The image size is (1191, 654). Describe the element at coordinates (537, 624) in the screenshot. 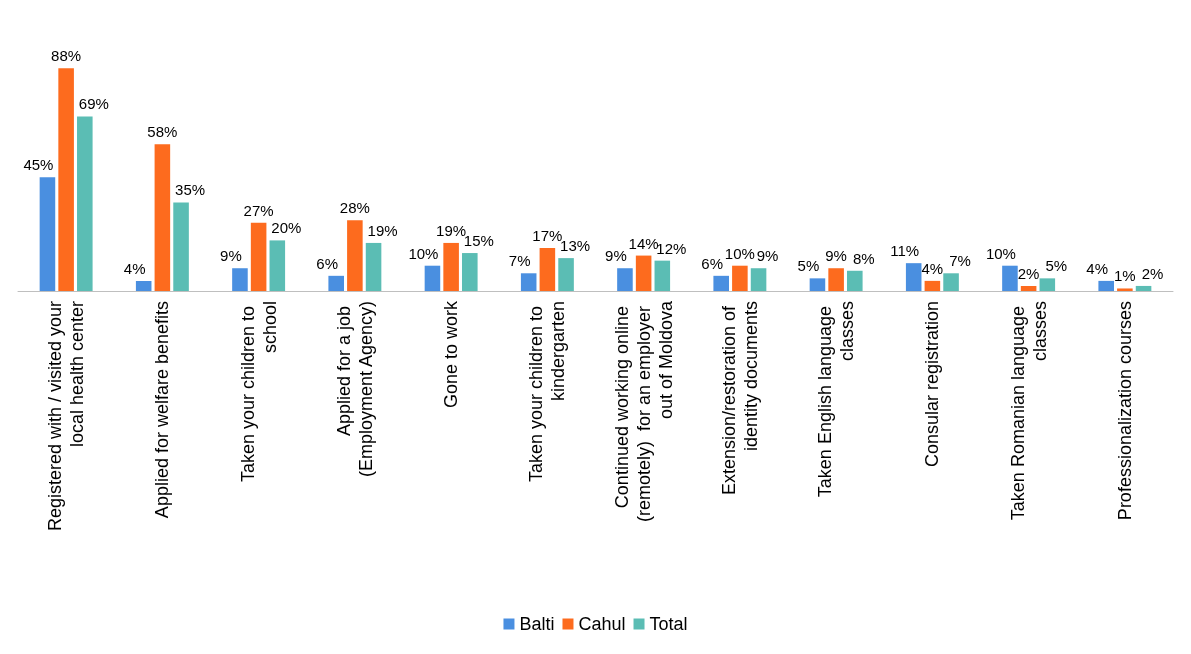

I see `legend-label: Balti` at that location.